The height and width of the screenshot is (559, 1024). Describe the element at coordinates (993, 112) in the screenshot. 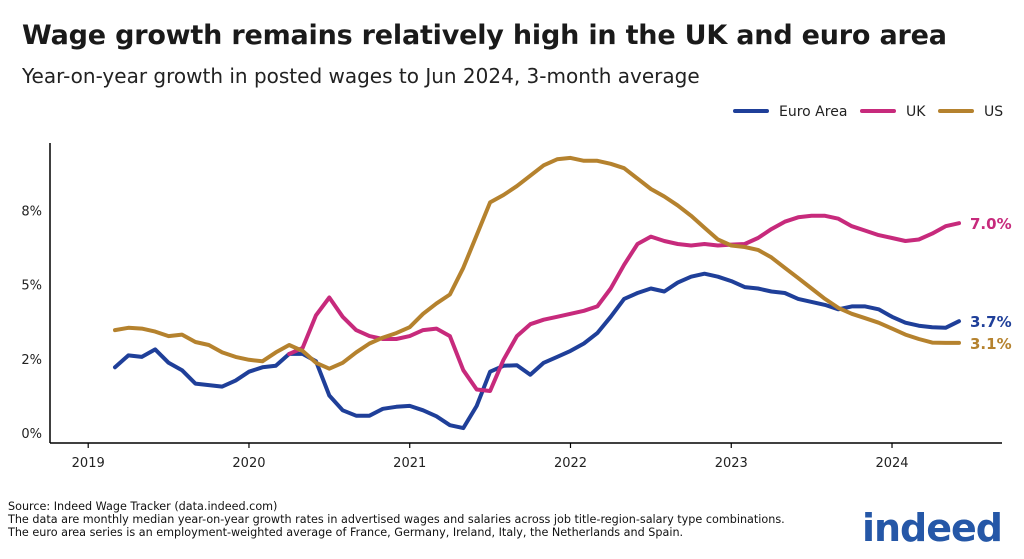

I see `legend-label-us: US` at that location.